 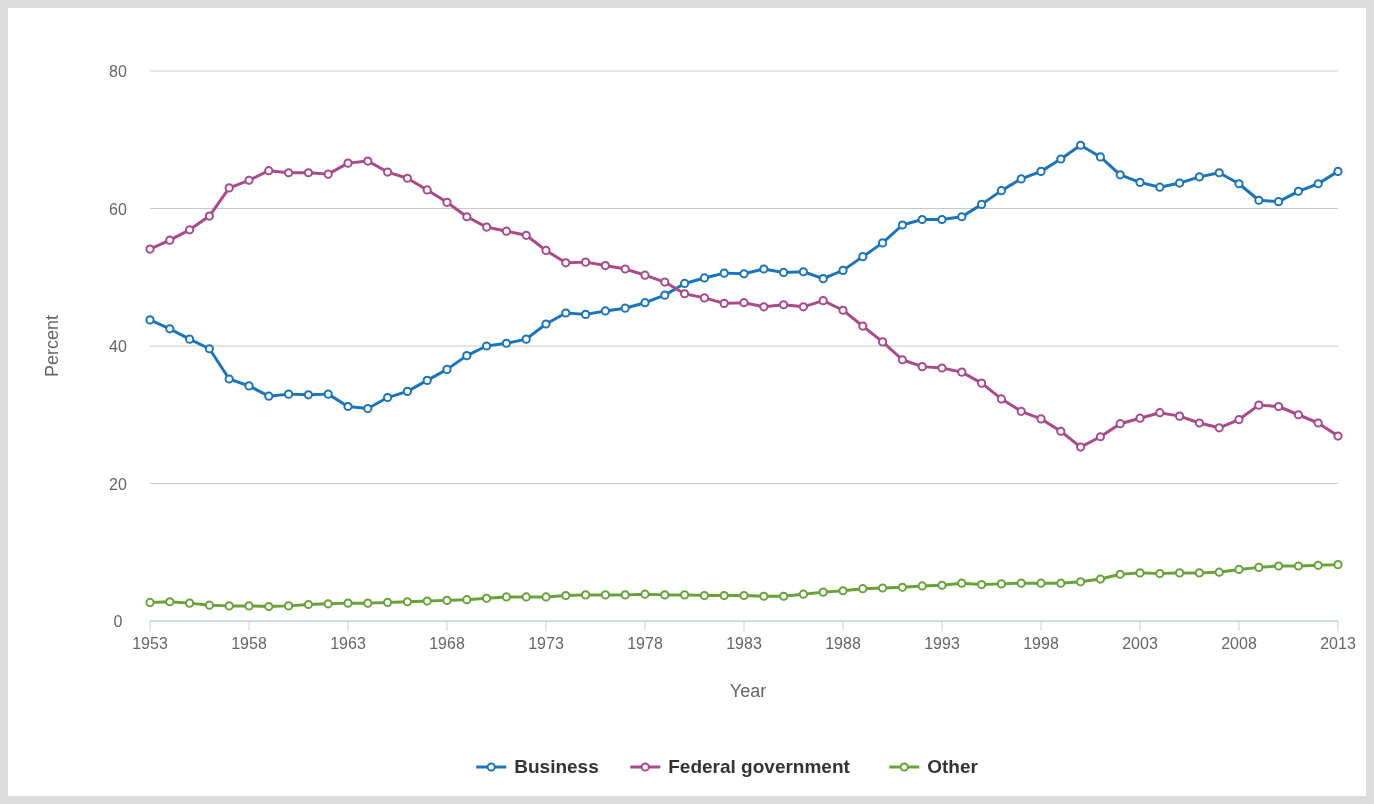 I want to click on x-tick-label: 1958, so click(x=249, y=643).